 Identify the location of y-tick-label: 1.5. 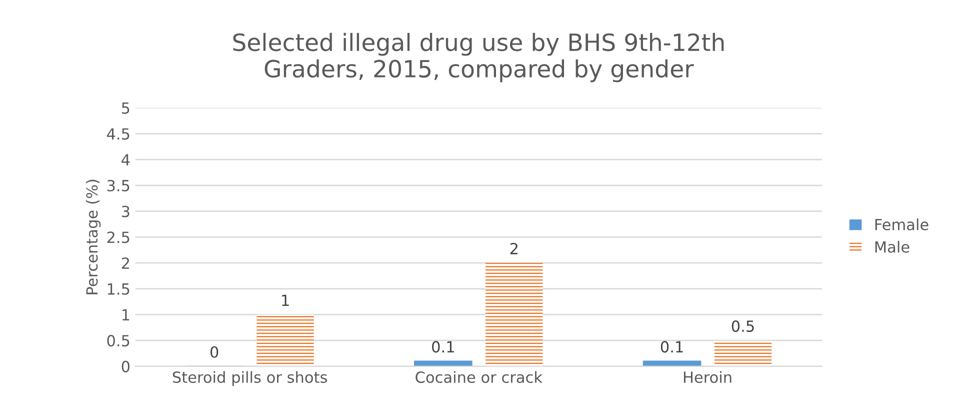
(119, 289).